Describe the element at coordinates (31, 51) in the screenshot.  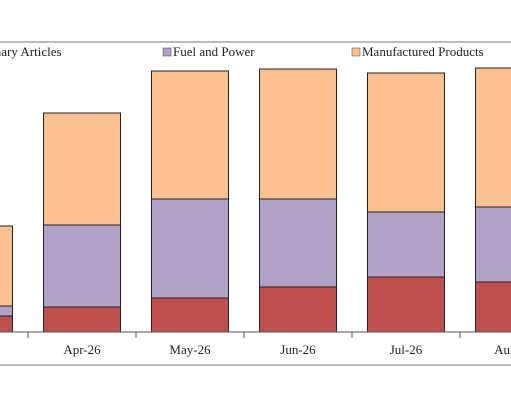
I see `legend-label: Primary Articles` at that location.